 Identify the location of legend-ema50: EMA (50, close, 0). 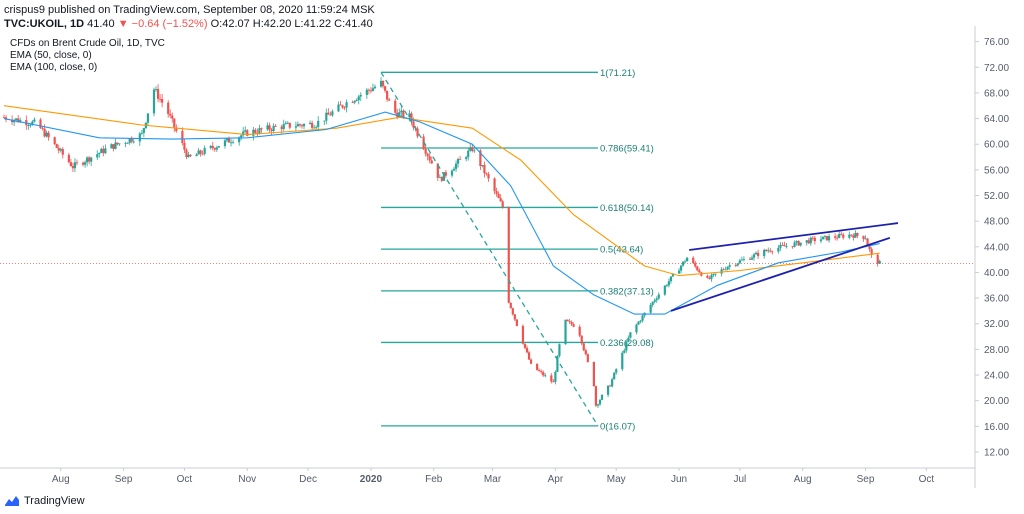
(51, 55).